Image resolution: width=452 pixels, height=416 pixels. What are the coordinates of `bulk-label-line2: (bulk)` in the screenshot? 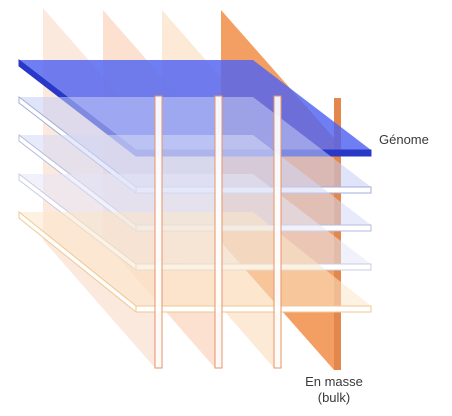 It's located at (334, 397).